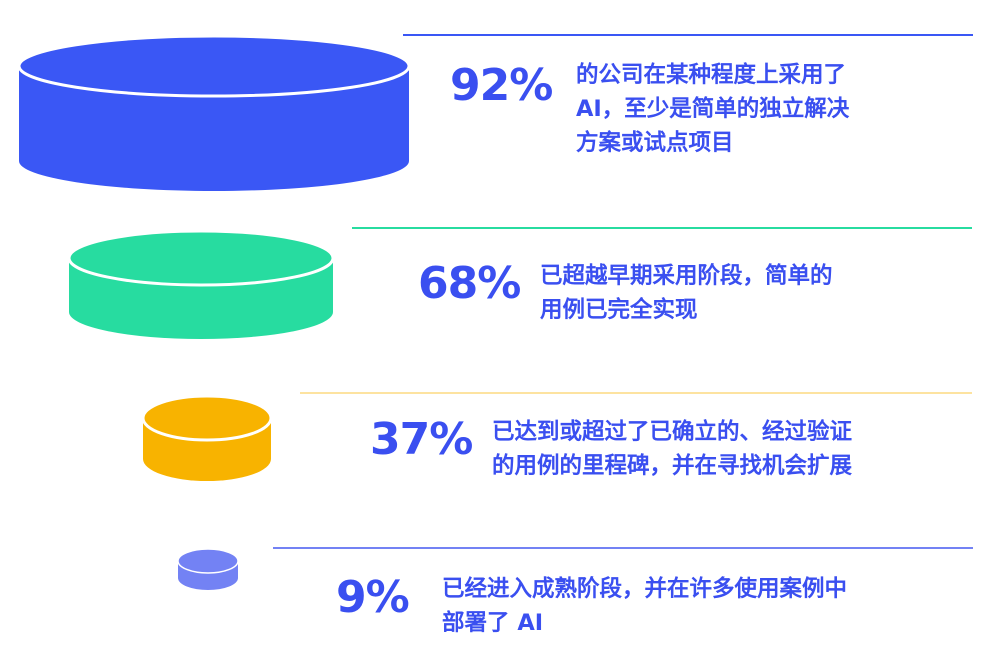  Describe the element at coordinates (672, 449) in the screenshot. I see `description-37: 已达到或超过了已确立的、经过验证 的用例的里程碑，并在寻找机会扩展` at that location.